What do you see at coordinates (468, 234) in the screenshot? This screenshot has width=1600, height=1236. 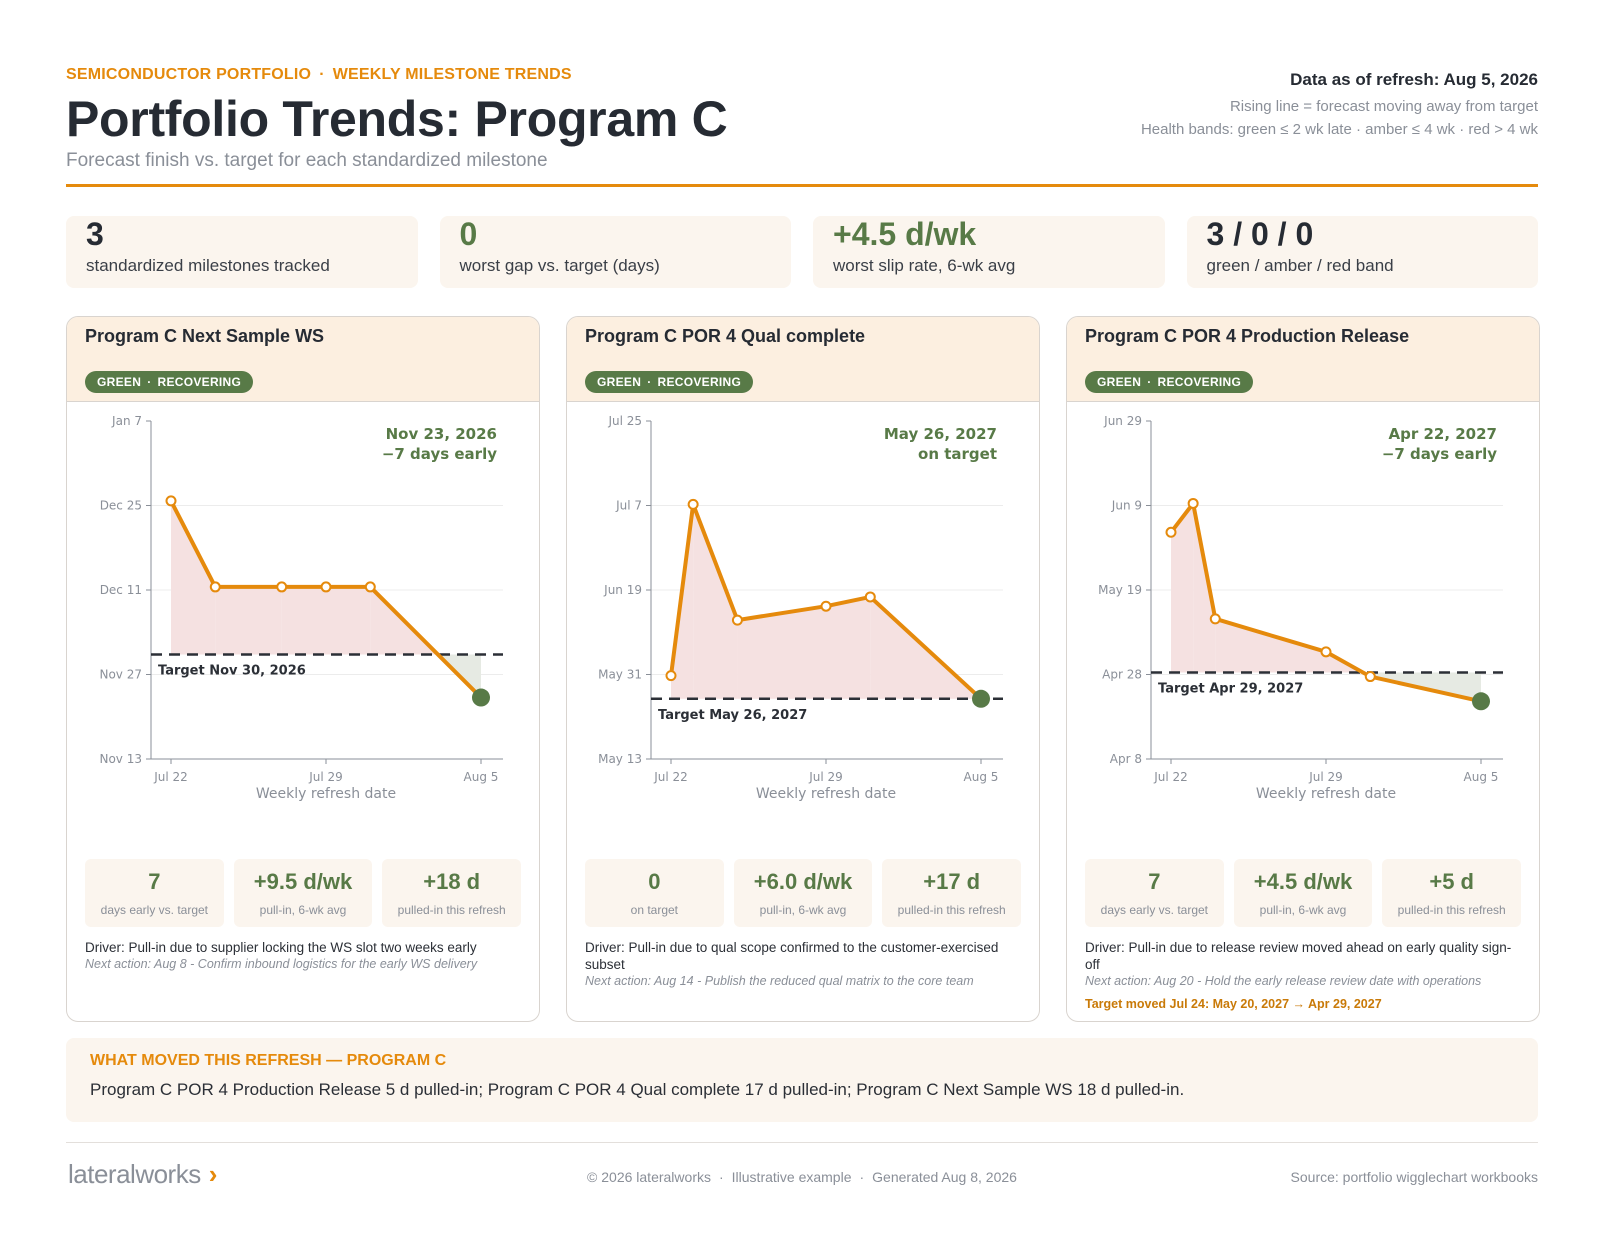 I see `kpi-value: 0` at bounding box center [468, 234].